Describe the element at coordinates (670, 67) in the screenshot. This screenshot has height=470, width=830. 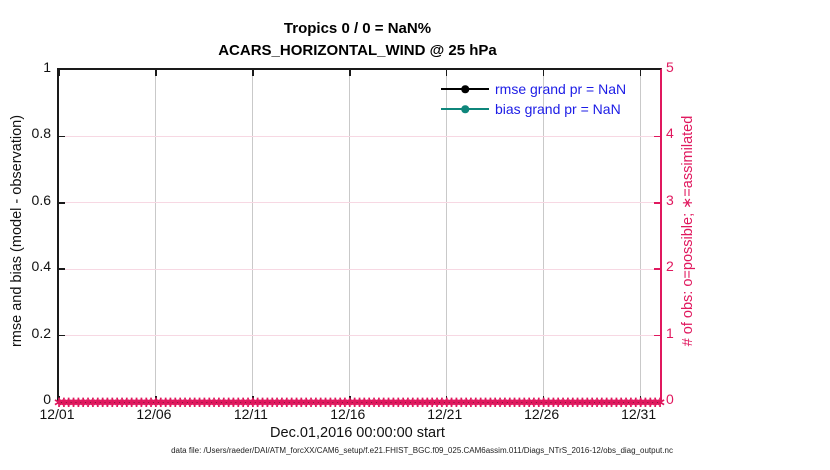
I see `y-right-tick-label: 5` at that location.